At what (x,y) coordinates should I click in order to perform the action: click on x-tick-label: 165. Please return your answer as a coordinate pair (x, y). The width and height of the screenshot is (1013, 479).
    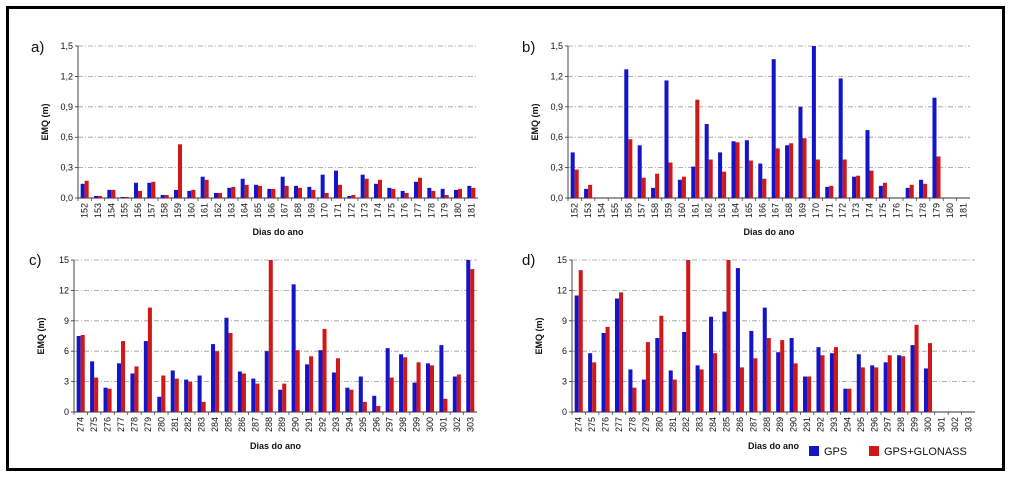
    Looking at the image, I should click on (749, 210).